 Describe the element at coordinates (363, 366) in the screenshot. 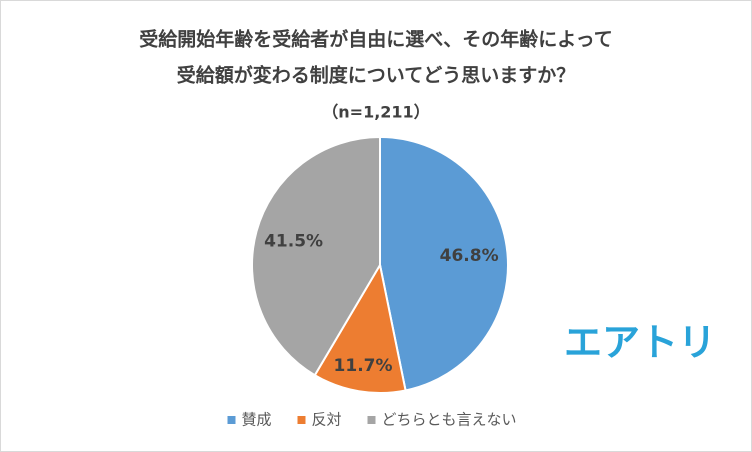

I see `data-label: 11.7%` at that location.